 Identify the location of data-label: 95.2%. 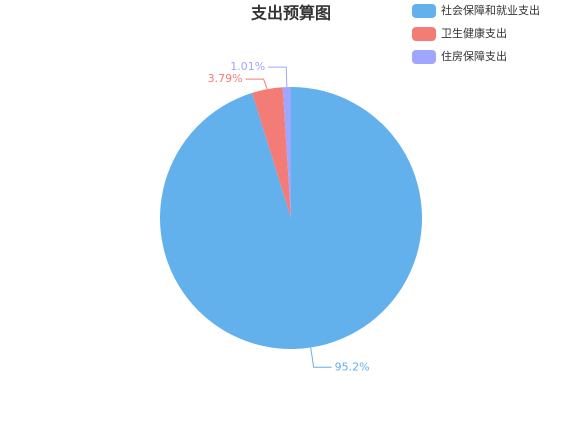
(352, 366).